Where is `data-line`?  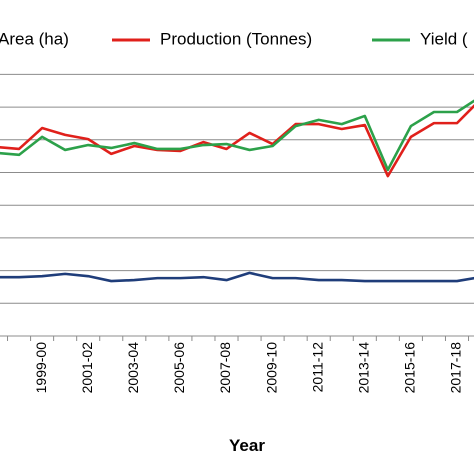
data-line is located at coordinates (237, 277).